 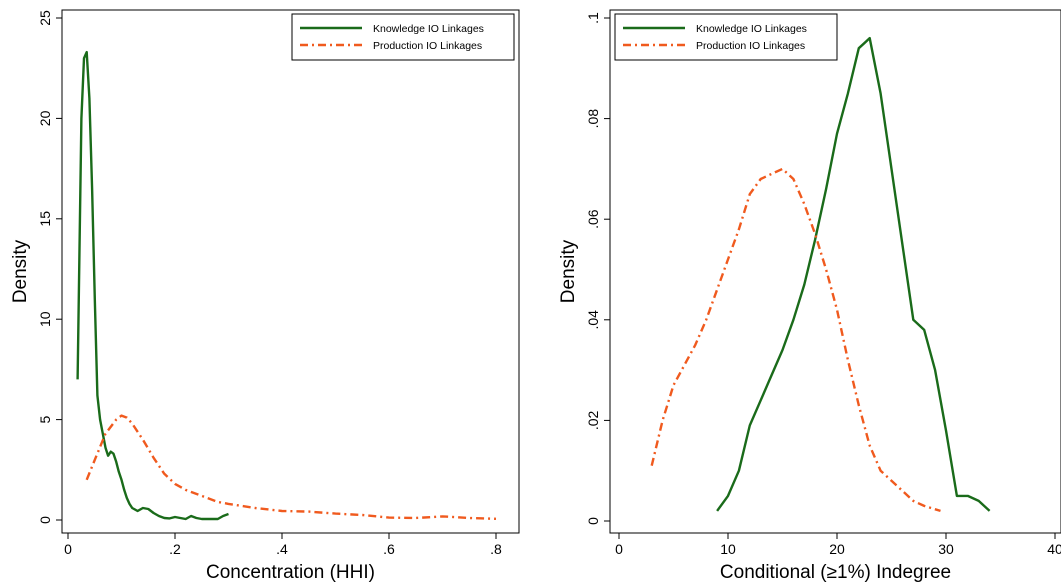 What do you see at coordinates (835, 572) in the screenshot?
I see `x-axis-title: Conditional (≥1%) Indegree` at bounding box center [835, 572].